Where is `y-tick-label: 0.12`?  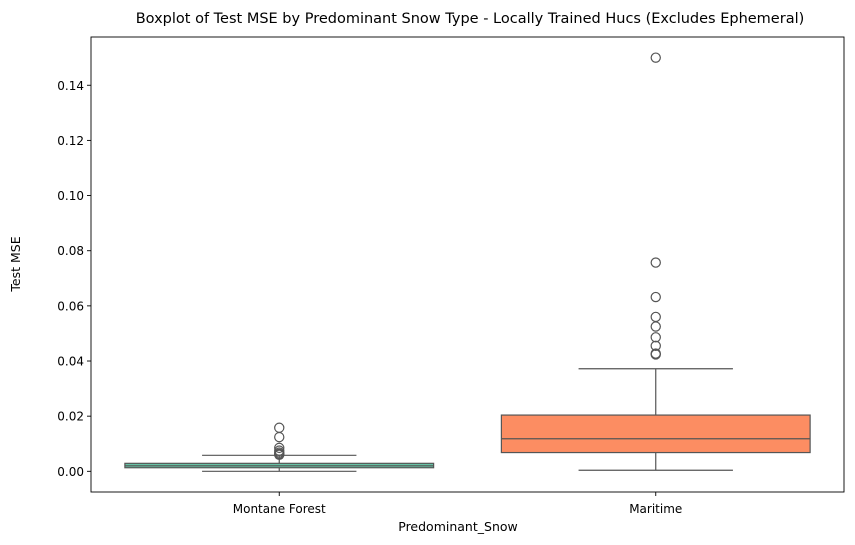 y-tick-label: 0.12 is located at coordinates (70, 141).